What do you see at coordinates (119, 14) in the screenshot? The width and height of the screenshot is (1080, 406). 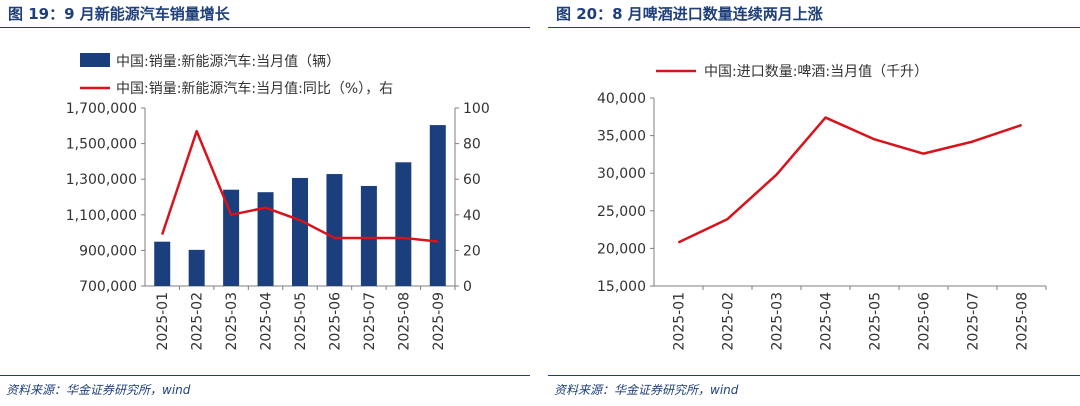 I see `figure-title: 图 19：9 月新能源汽车销量增长` at bounding box center [119, 14].